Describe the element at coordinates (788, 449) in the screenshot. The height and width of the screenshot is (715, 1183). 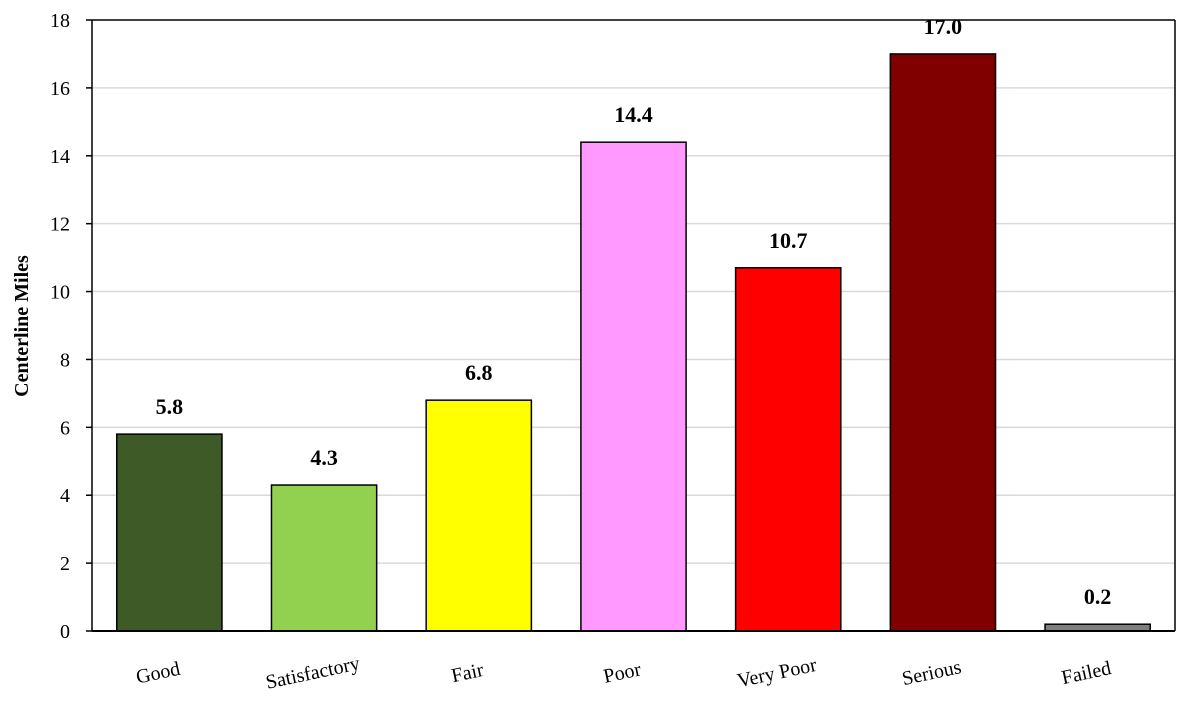
I see `bar-very-poor` at that location.